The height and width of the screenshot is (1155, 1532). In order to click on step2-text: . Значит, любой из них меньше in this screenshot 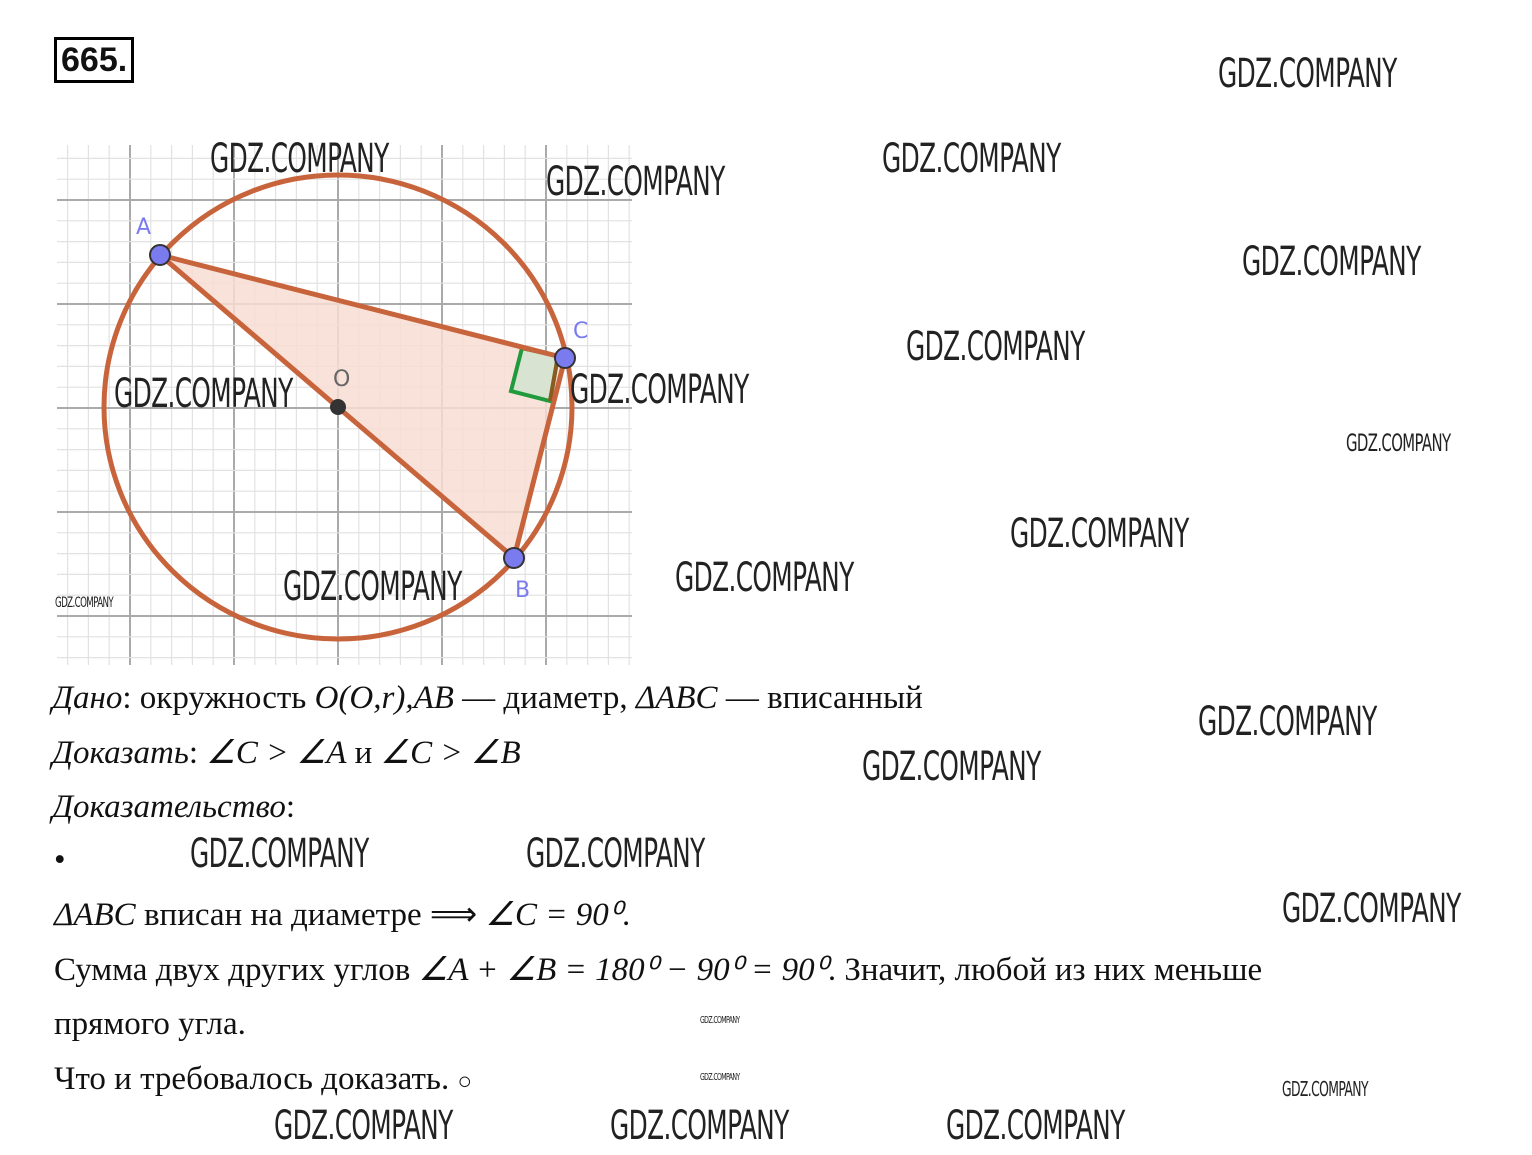, I will do `click(1045, 970)`.